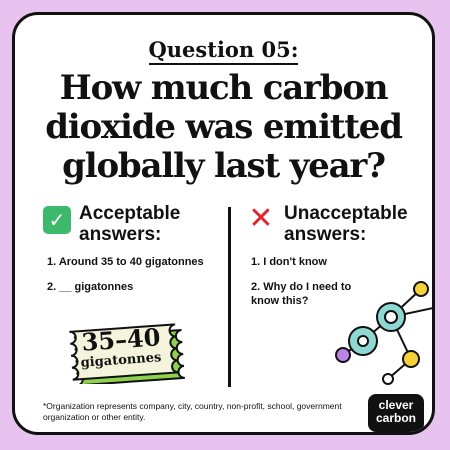  I want to click on question-number: Question 05:, so click(223, 51).